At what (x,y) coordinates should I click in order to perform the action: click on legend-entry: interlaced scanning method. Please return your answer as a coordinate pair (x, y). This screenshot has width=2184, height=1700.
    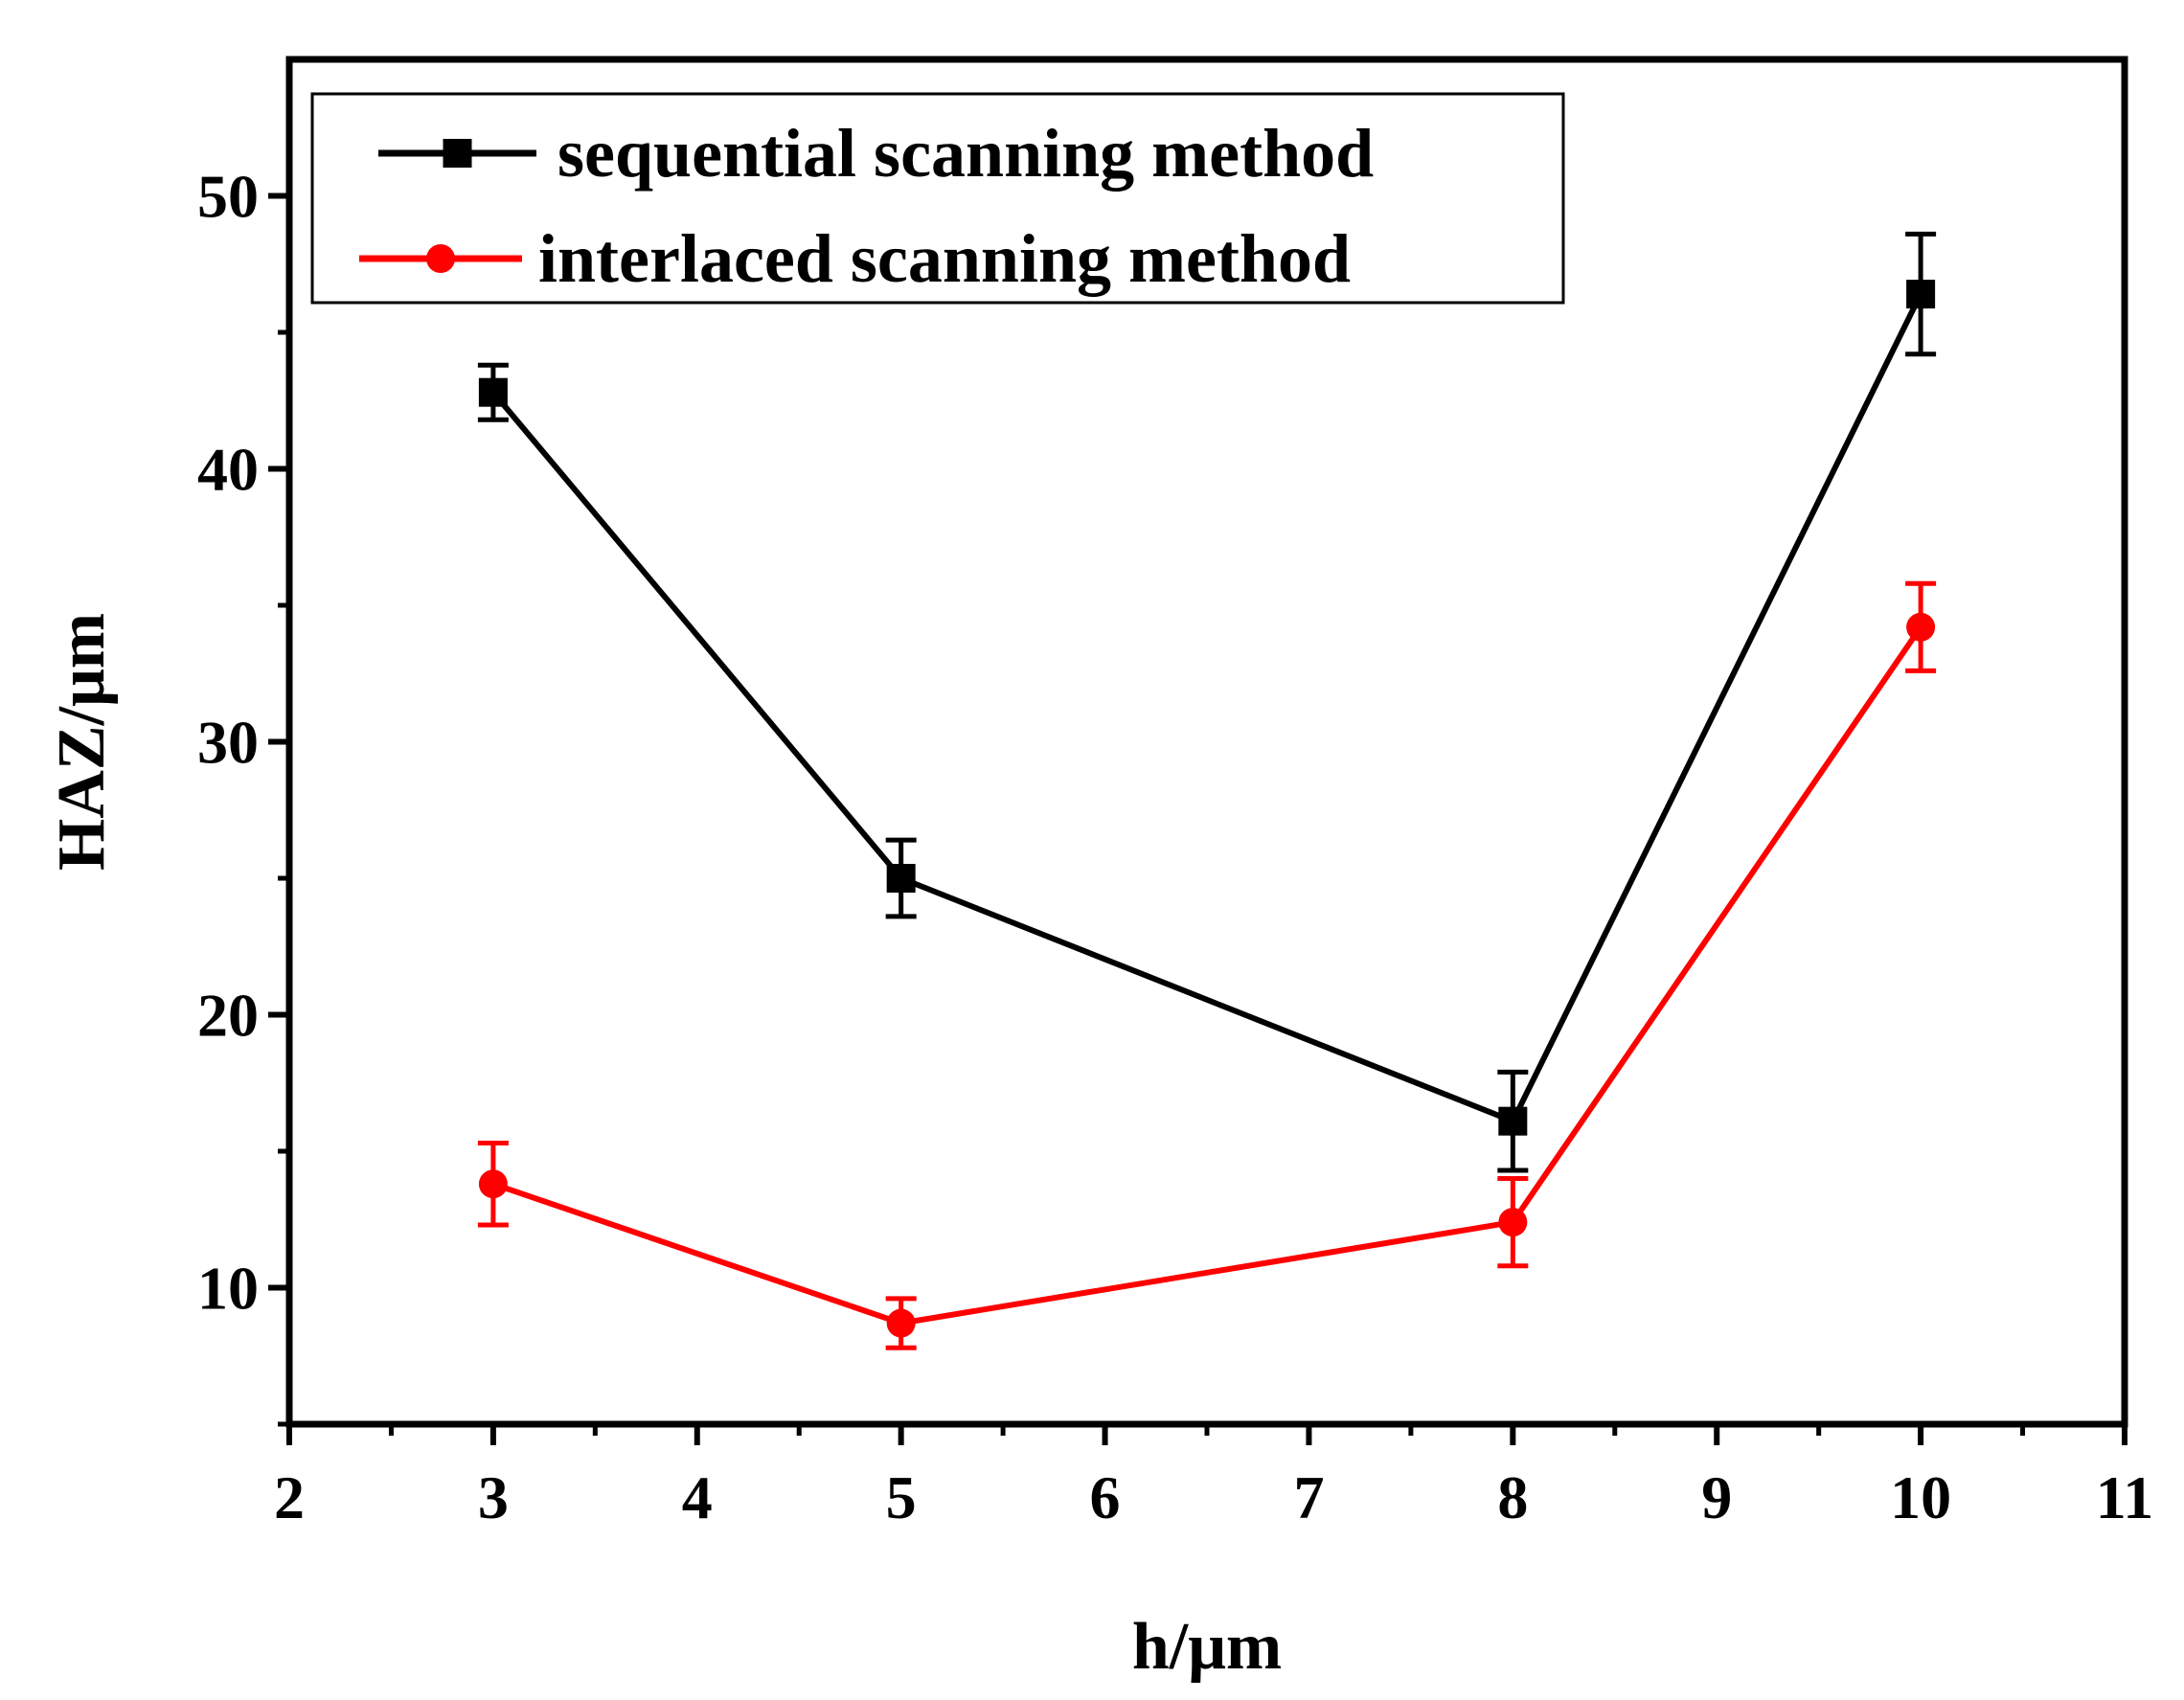
    Looking at the image, I should click on (855, 258).